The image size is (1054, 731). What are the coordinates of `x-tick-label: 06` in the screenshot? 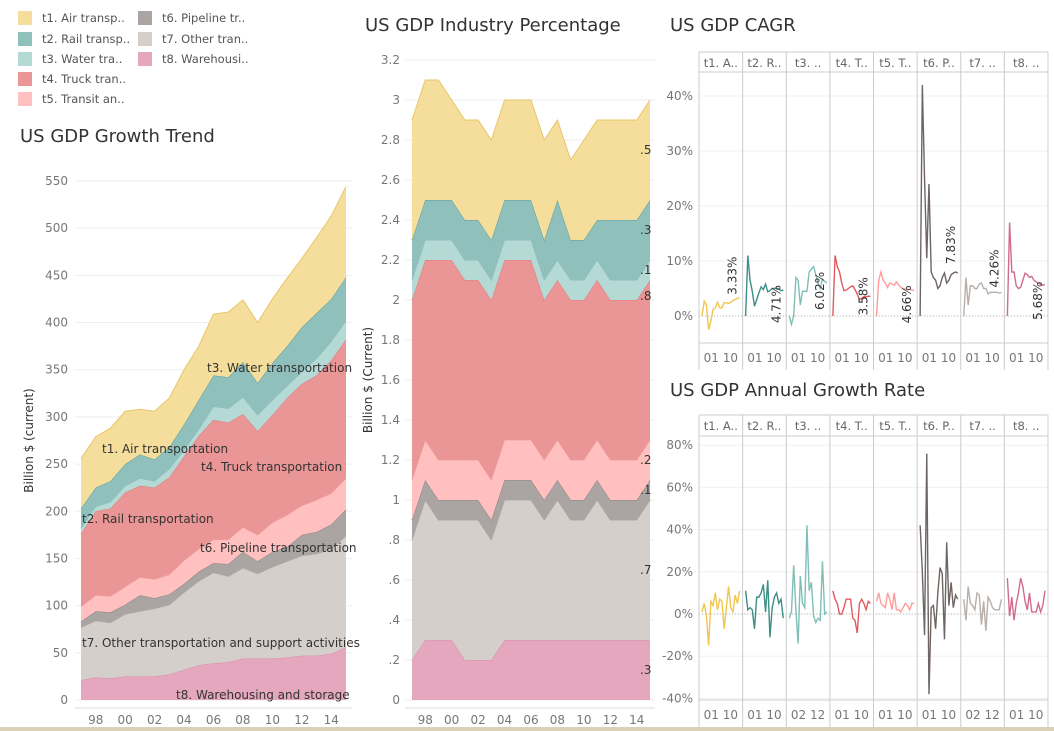 It's located at (530, 720).